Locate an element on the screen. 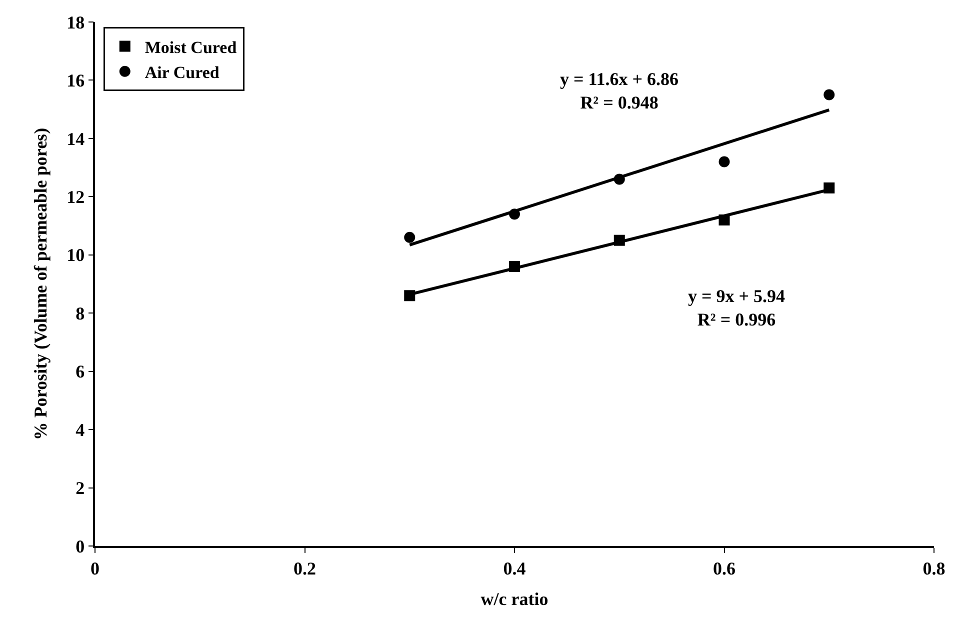  y-tick-label: 0 is located at coordinates (80, 546).